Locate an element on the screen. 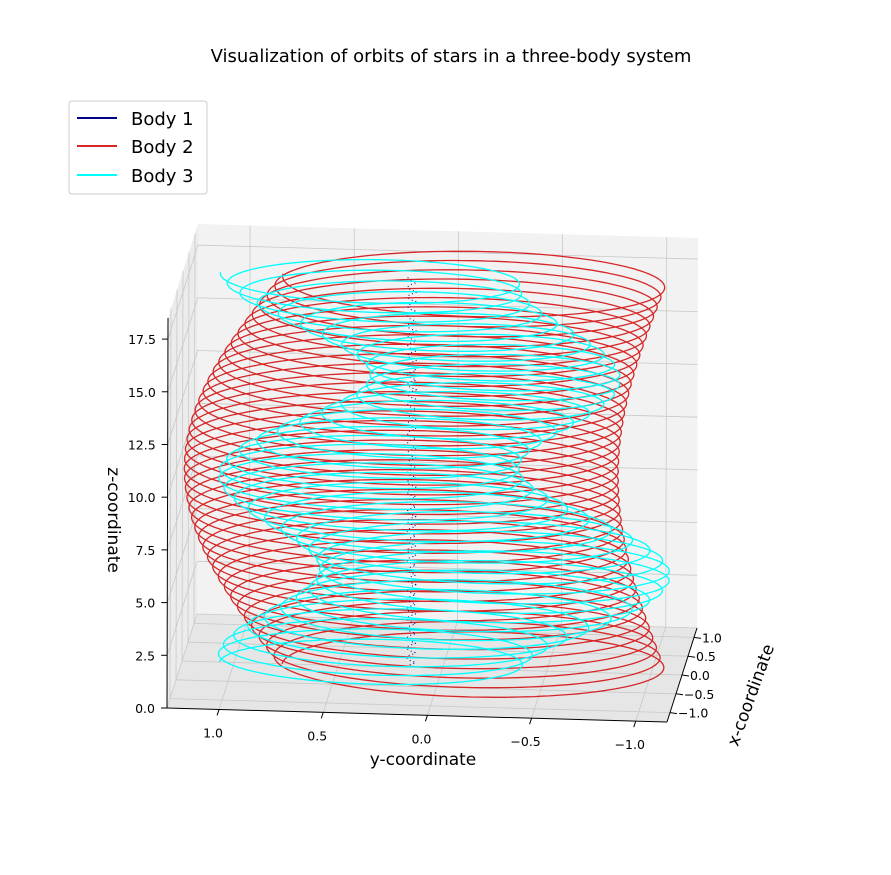  z-tick-label: 2.5 is located at coordinates (145, 655).